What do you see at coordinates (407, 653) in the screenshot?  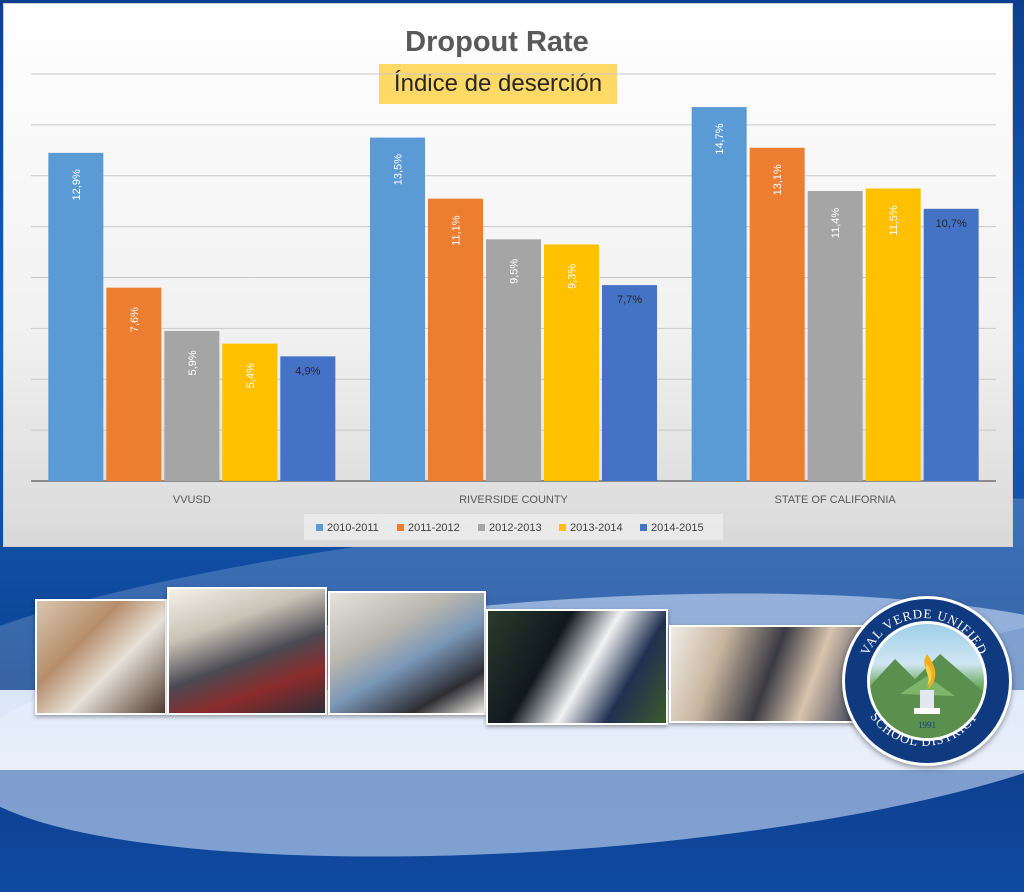 I see `science-lab-photo` at bounding box center [407, 653].